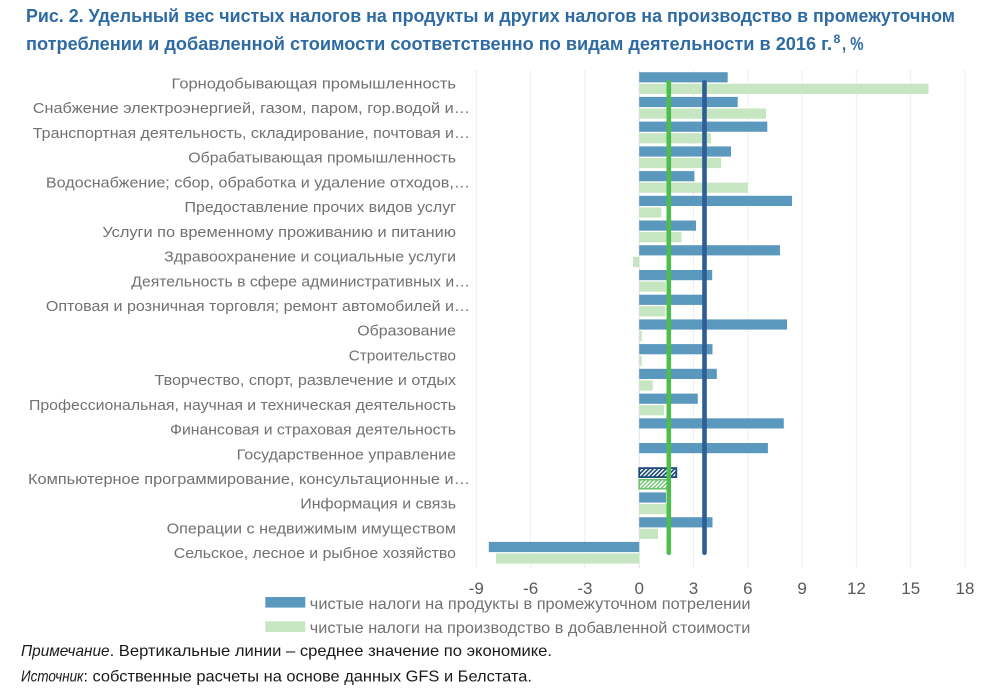  Describe the element at coordinates (315, 553) in the screenshot. I see `svg-text:Сельское, лесное и рыбное хозя: Сельское, лесное и рыбное хозяйство` at that location.